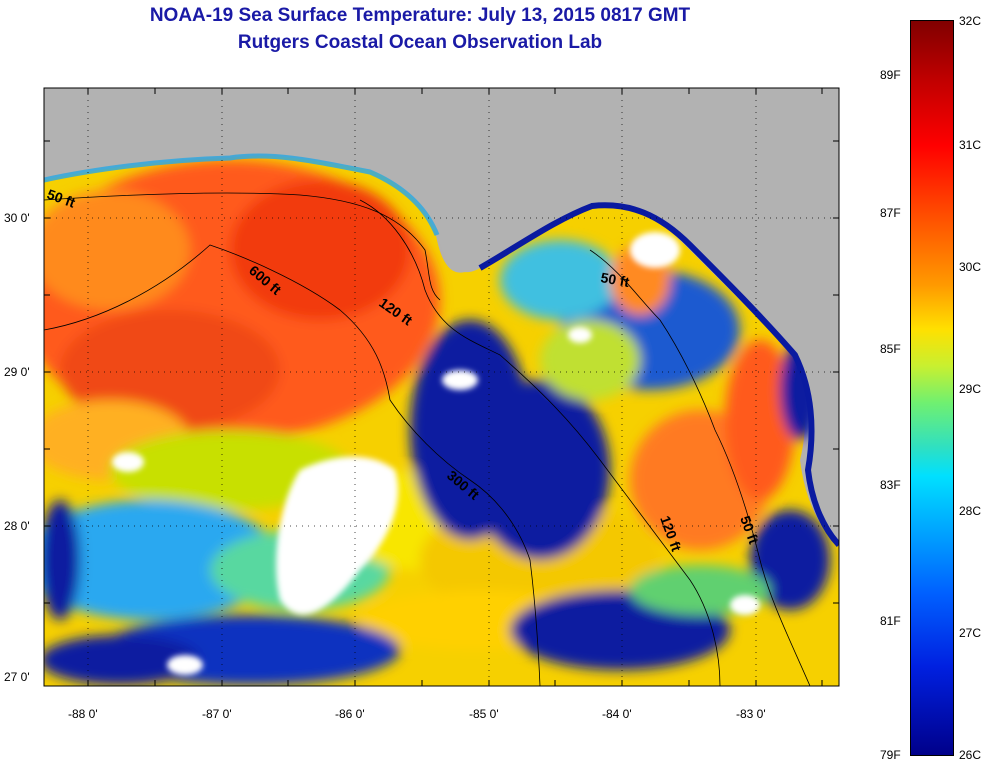 Image resolution: width=992 pixels, height=770 pixels. What do you see at coordinates (890, 621) in the screenshot?
I see `colorbar-f-81: 81F` at bounding box center [890, 621].